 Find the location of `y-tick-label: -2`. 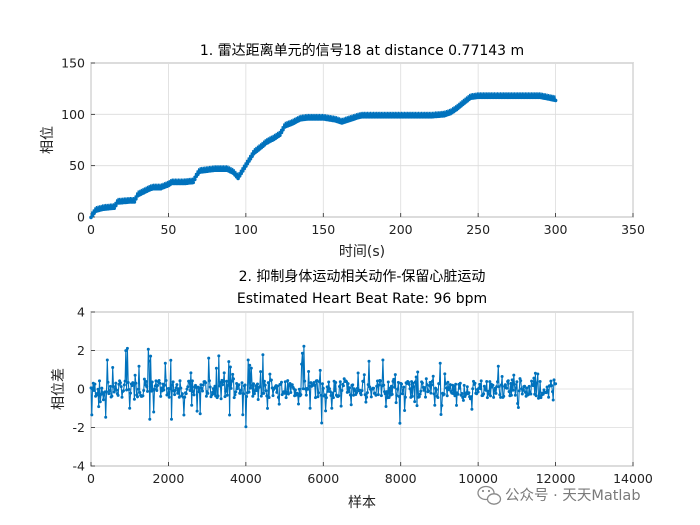

y-tick-label: -2 is located at coordinates (79, 427).